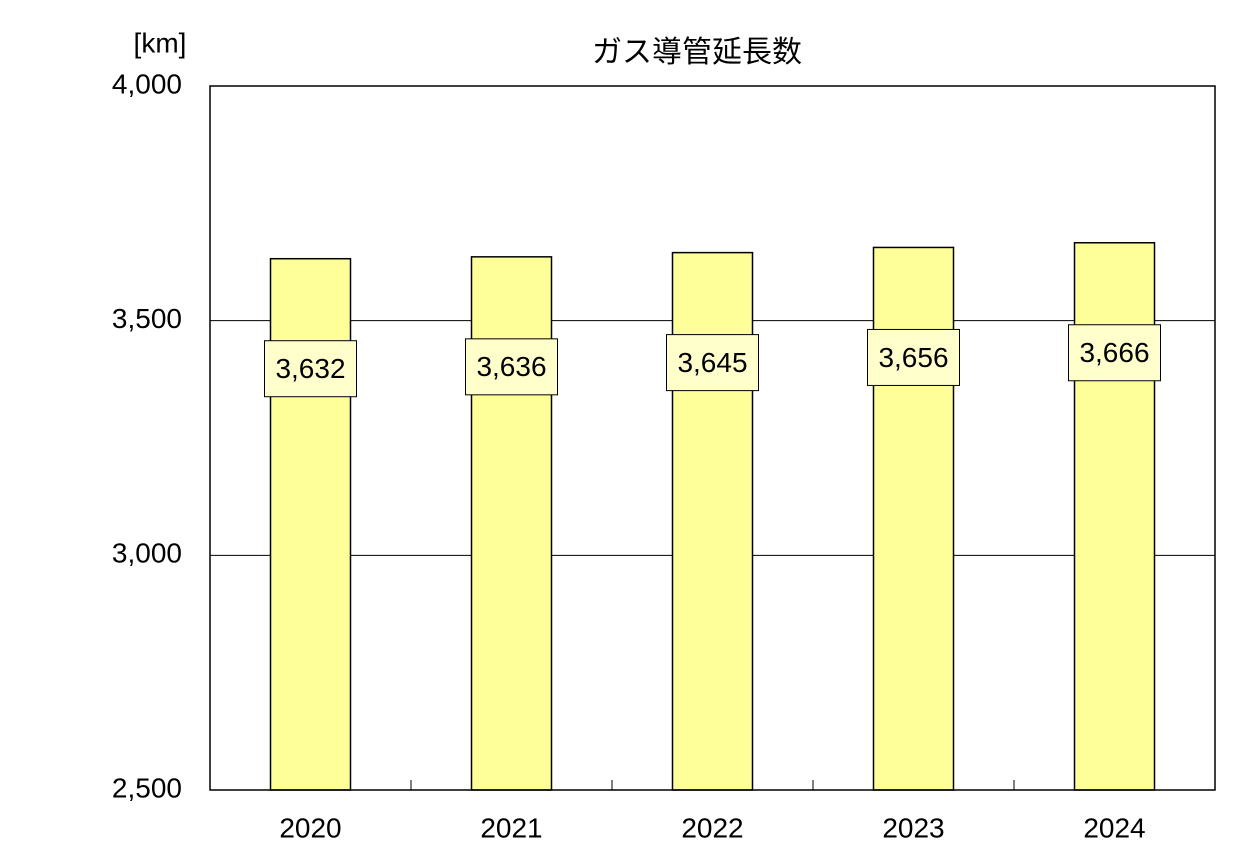  Describe the element at coordinates (310, 827) in the screenshot. I see `x-tick-label: 2020` at that location.